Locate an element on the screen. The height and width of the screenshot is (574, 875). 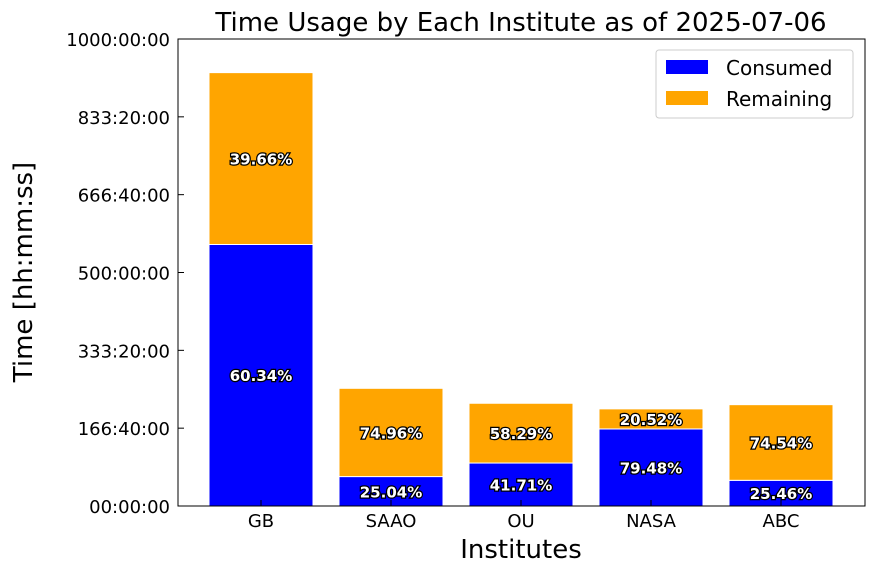
data-label-consumed-abc: 25.46% is located at coordinates (781, 494).